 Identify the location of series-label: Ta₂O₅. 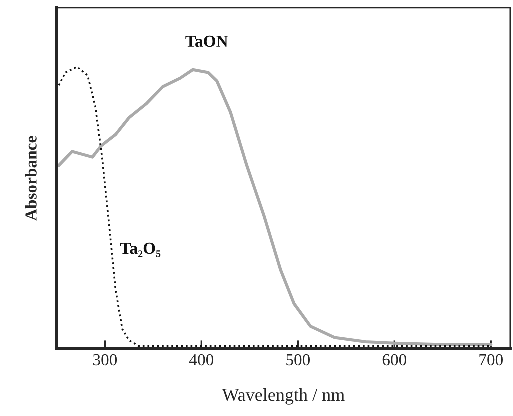
(140, 250).